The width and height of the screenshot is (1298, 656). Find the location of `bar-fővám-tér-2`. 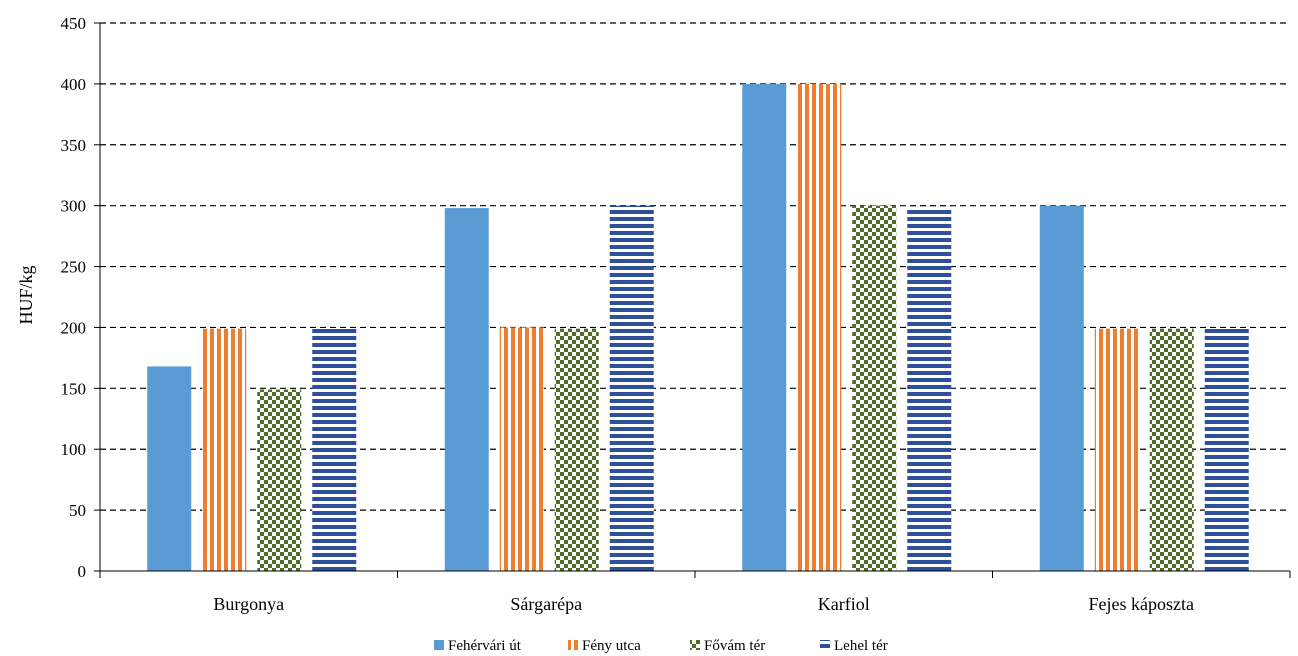

bar-fővám-tér-2 is located at coordinates (874, 388).